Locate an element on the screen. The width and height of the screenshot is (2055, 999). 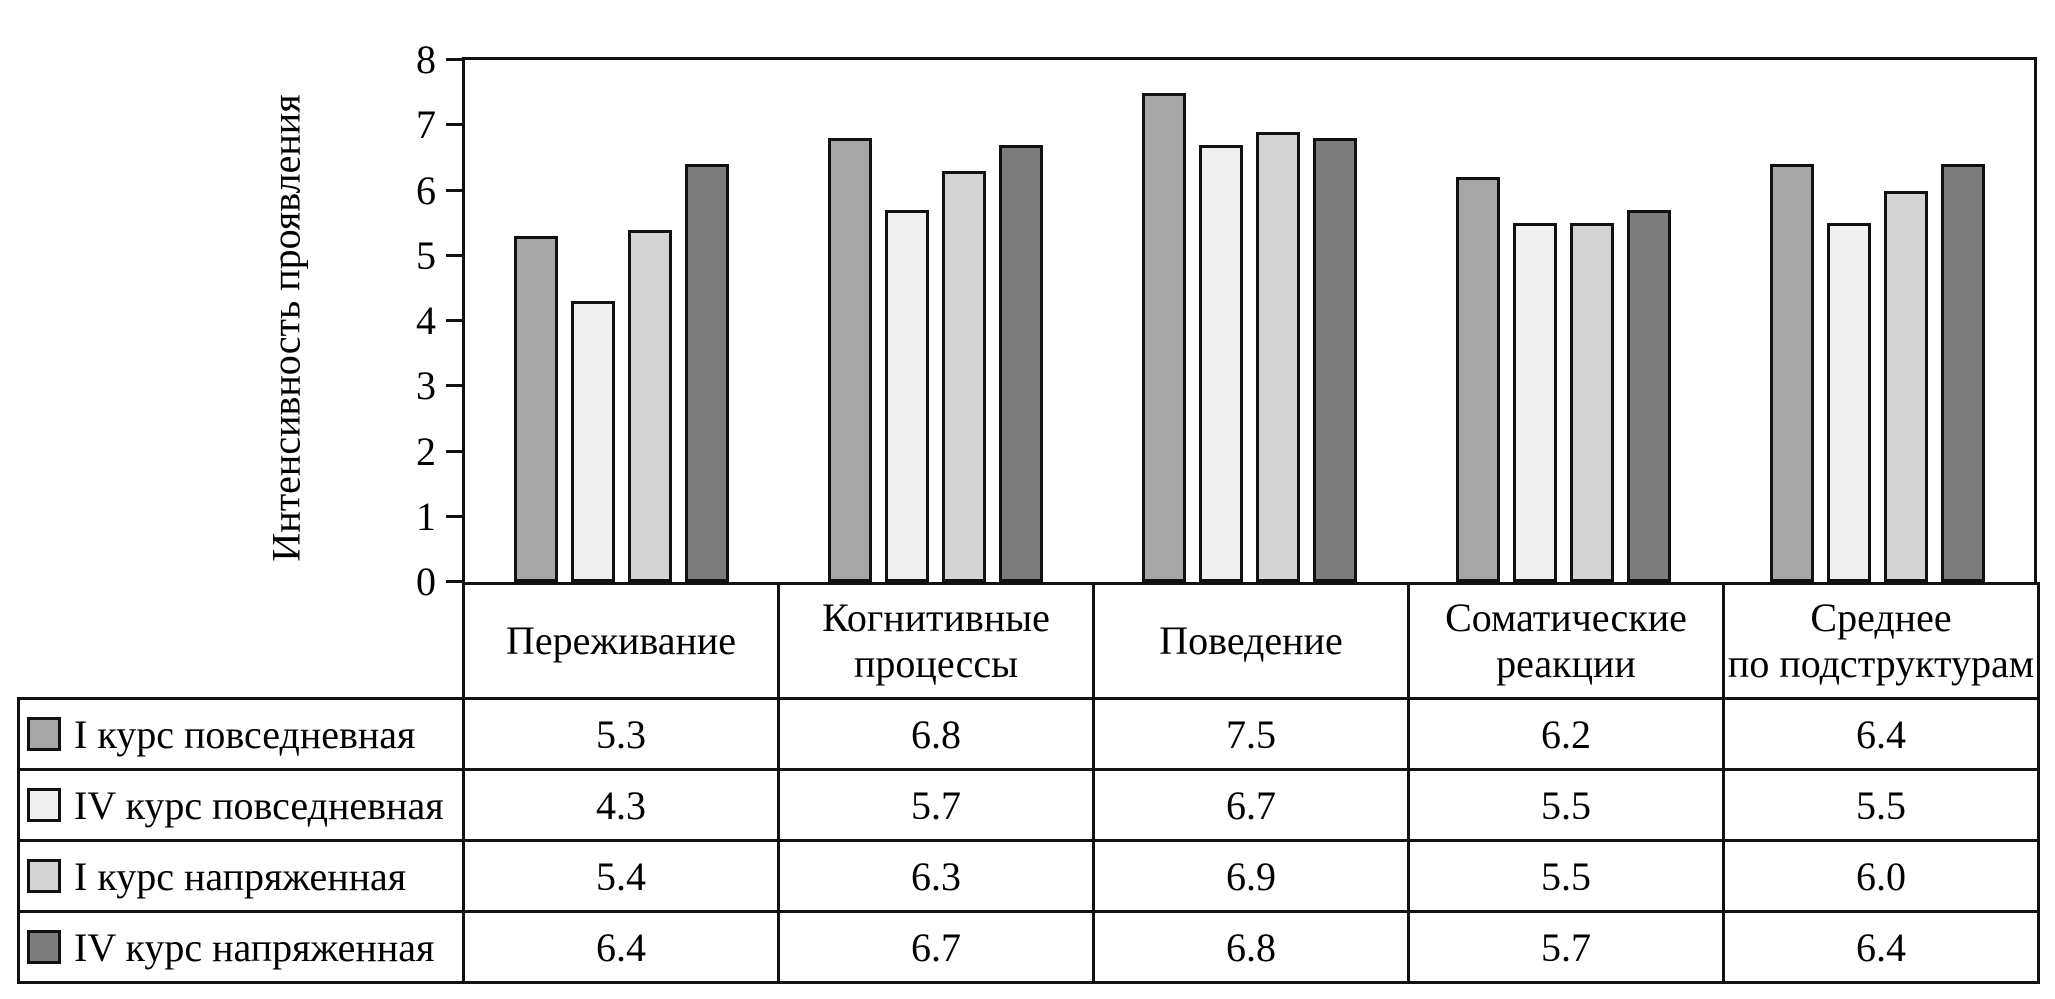
y-tick-label: 7 is located at coordinates (426, 125).